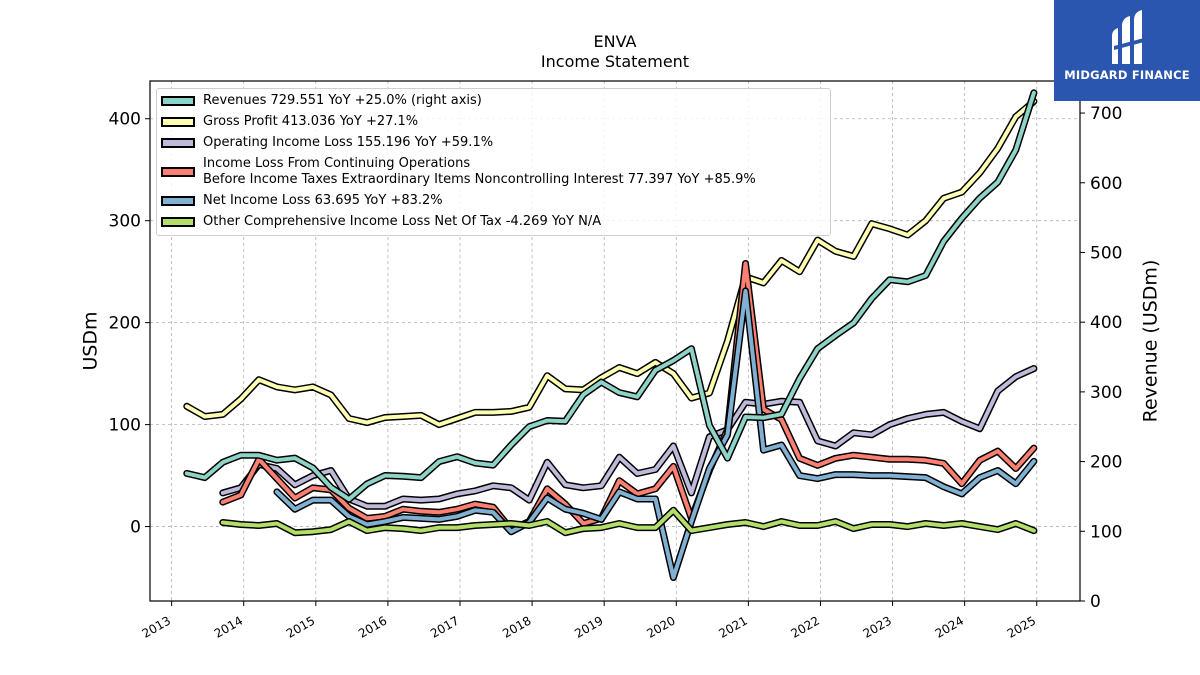 This screenshot has height=675, width=1200. Describe the element at coordinates (372, 626) in the screenshot. I see `x-tick-label: 2016` at that location.